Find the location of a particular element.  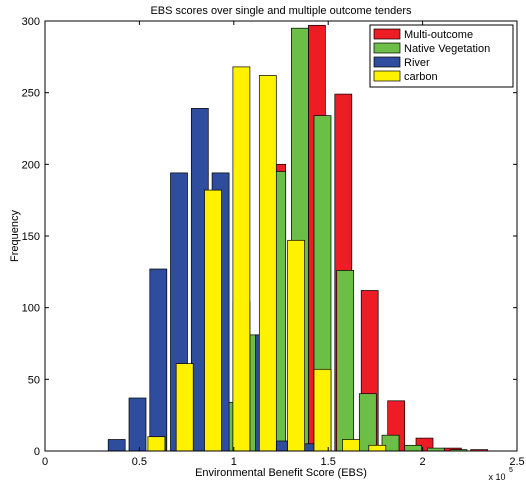

legend-swatch-native-vegetation is located at coordinates (387, 48).